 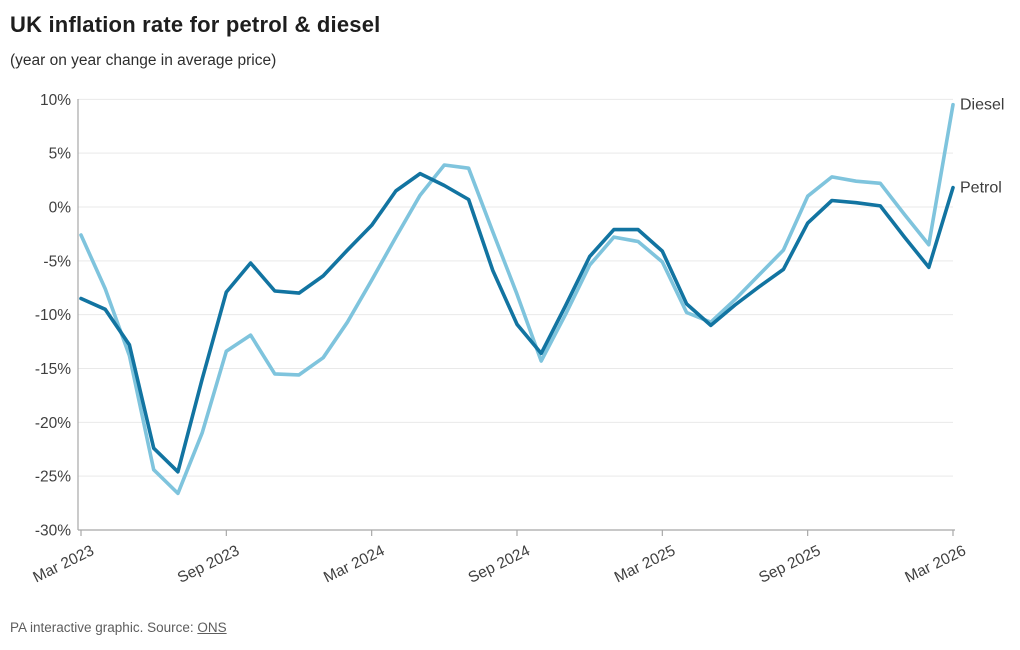 I want to click on x-tick-label: Sep 2024, so click(x=499, y=564).